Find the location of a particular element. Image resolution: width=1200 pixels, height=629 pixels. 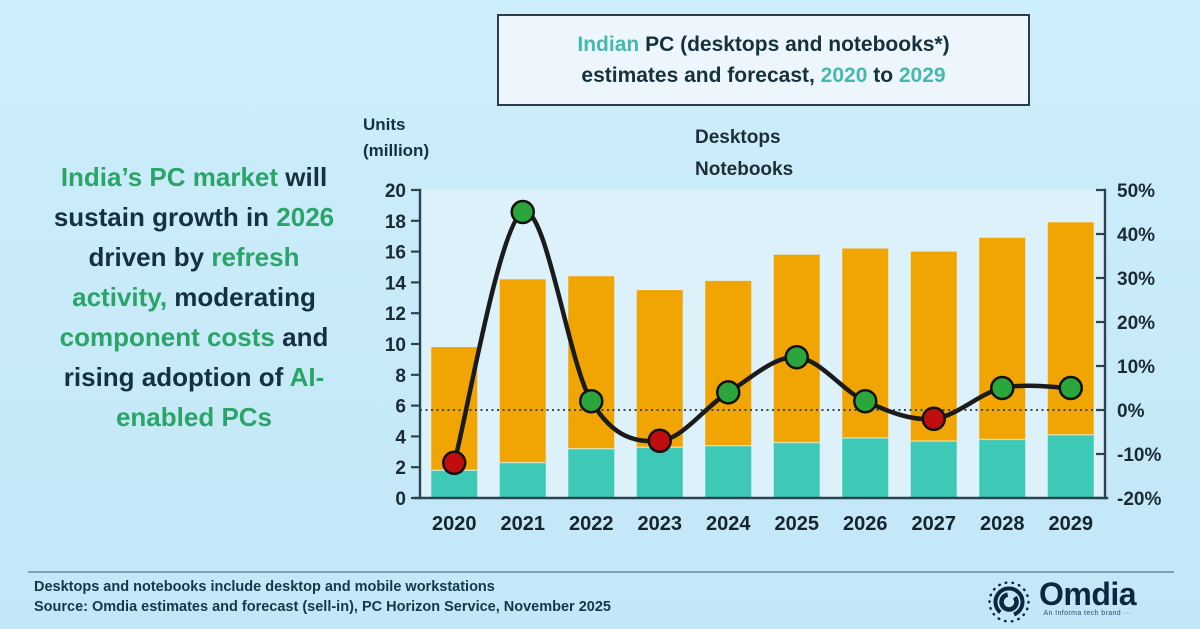

x-axis-label-2023: 2023 is located at coordinates (660, 524).